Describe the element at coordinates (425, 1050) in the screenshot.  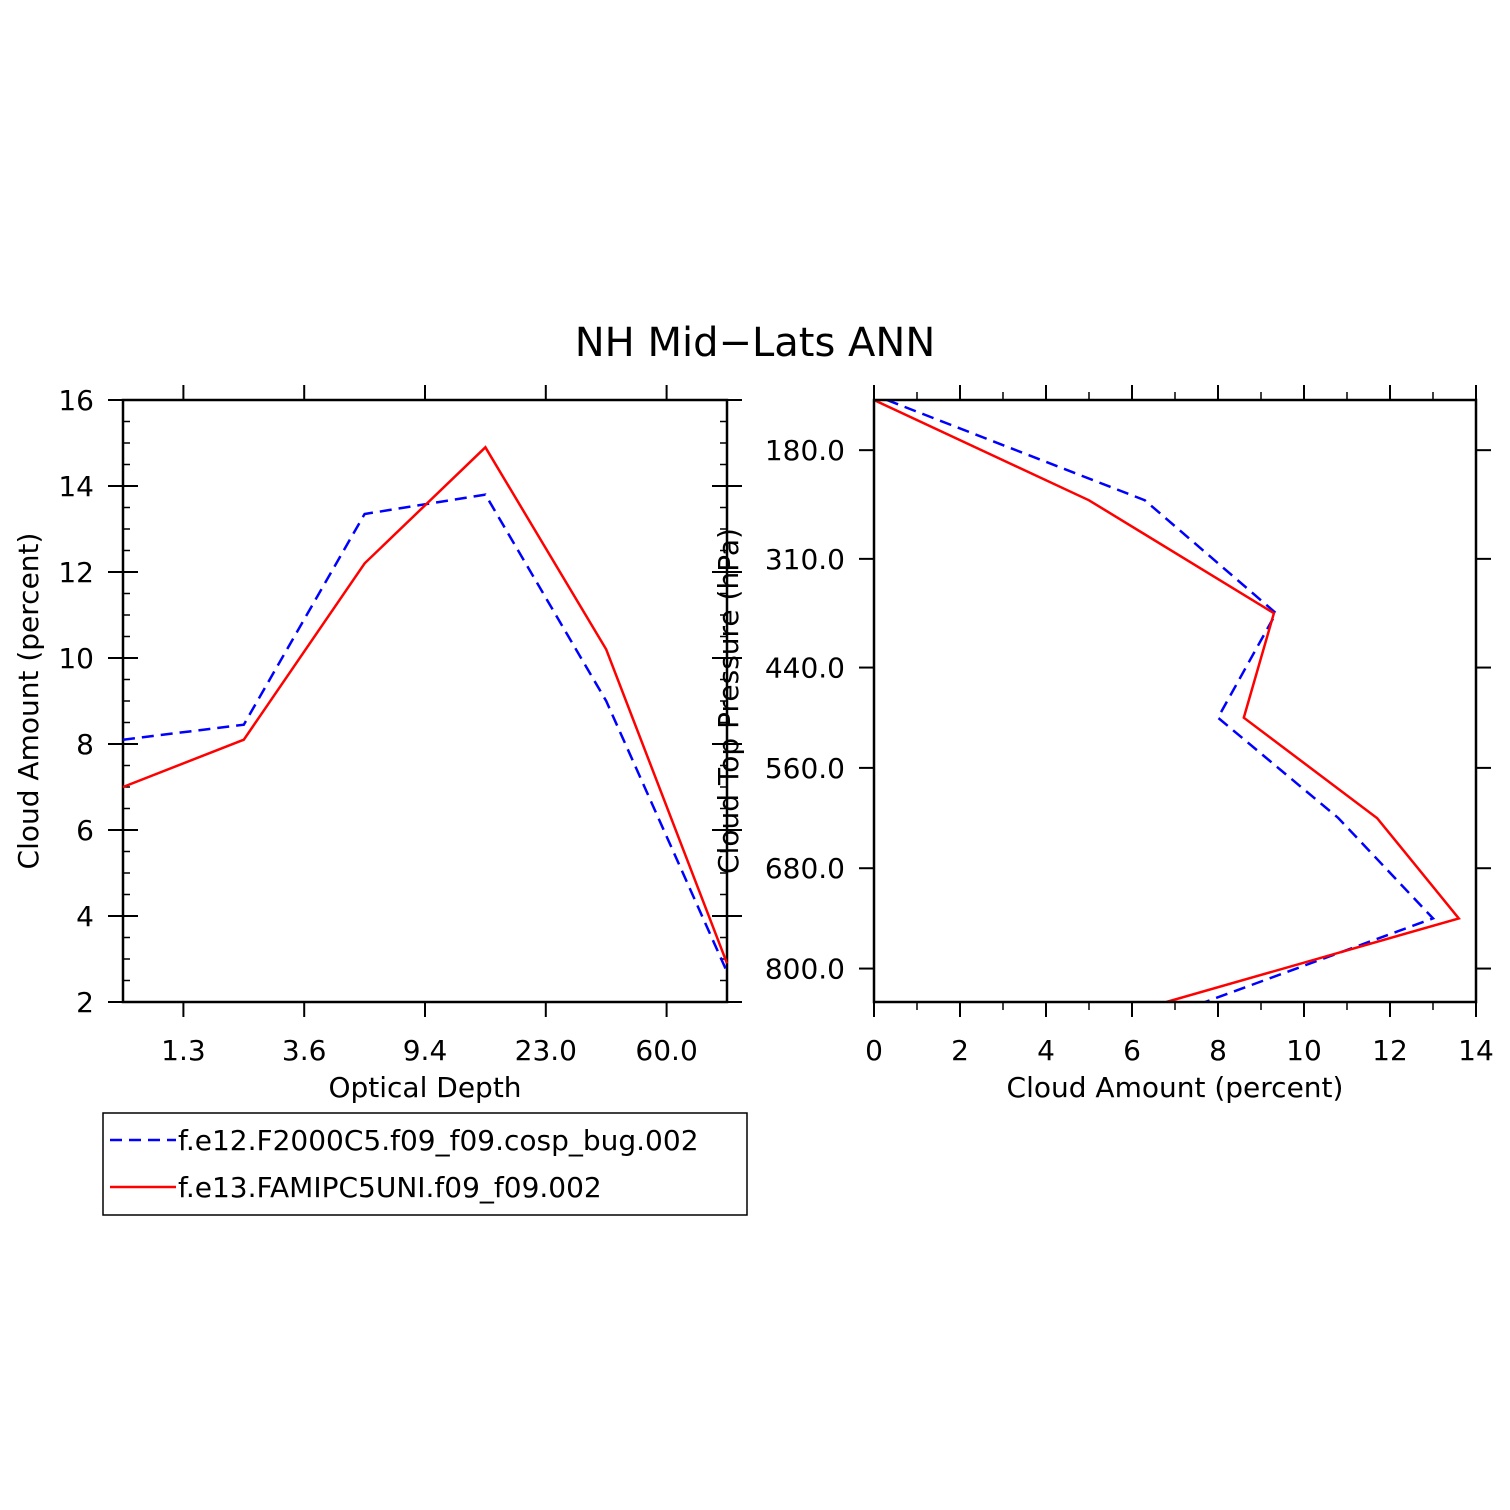
I see `left-x-tick-label: 9.4` at that location.